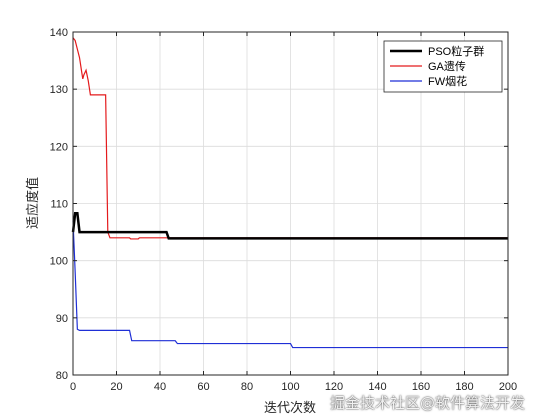 This screenshot has height=420, width=560. What do you see at coordinates (464, 387) in the screenshot?
I see `x-tick-label: 180` at bounding box center [464, 387].